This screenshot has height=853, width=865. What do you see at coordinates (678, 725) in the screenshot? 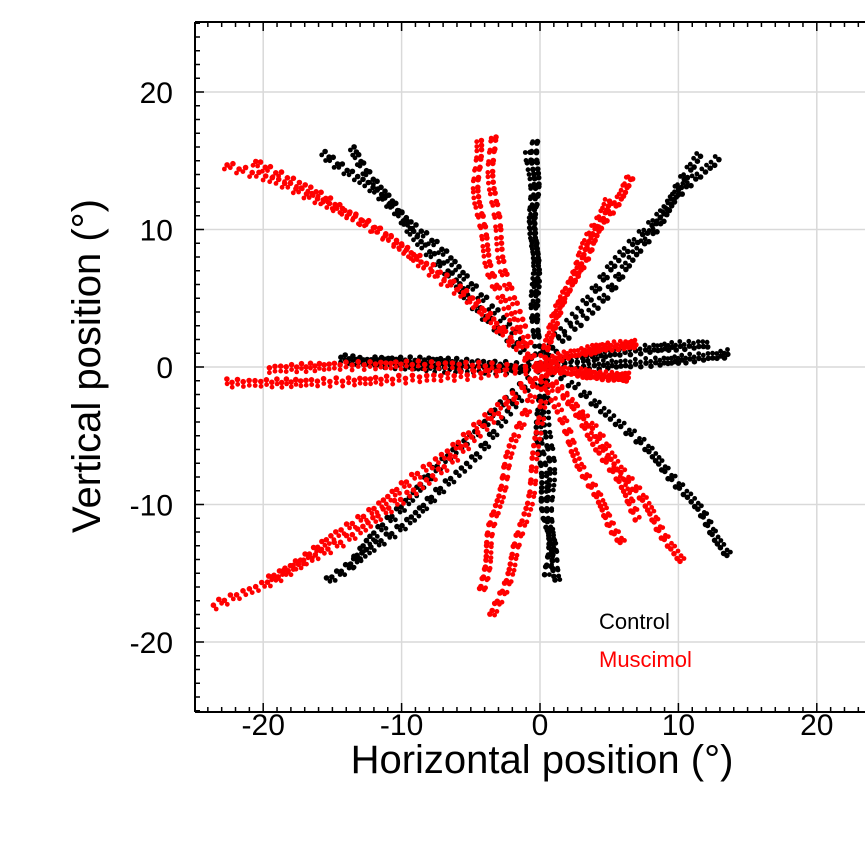
I see `x-tick-label: 10` at bounding box center [678, 725].